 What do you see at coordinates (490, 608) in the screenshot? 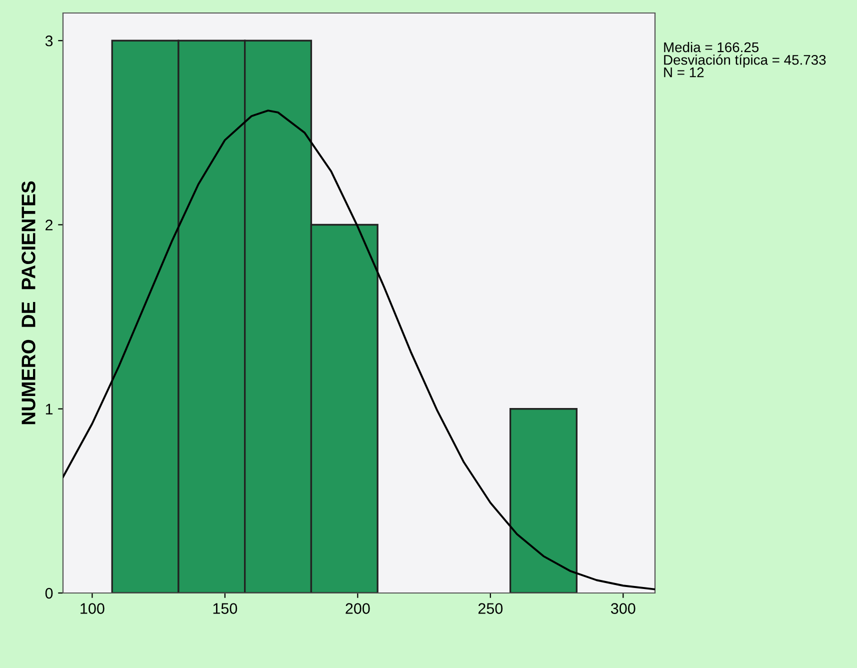
I see `x-tick-label: 250` at bounding box center [490, 608].